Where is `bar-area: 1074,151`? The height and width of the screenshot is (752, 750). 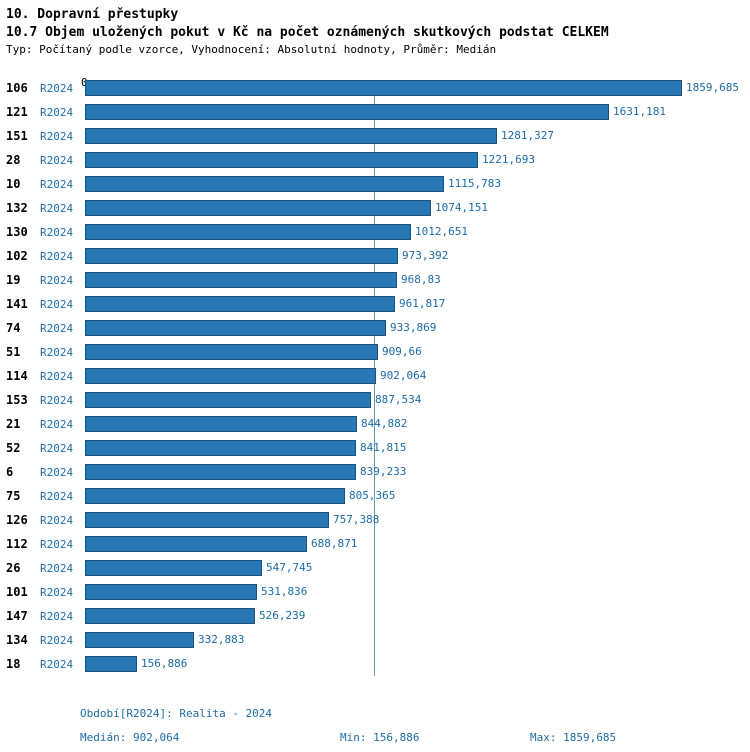 bar-area: 1074,151 is located at coordinates (417, 208).